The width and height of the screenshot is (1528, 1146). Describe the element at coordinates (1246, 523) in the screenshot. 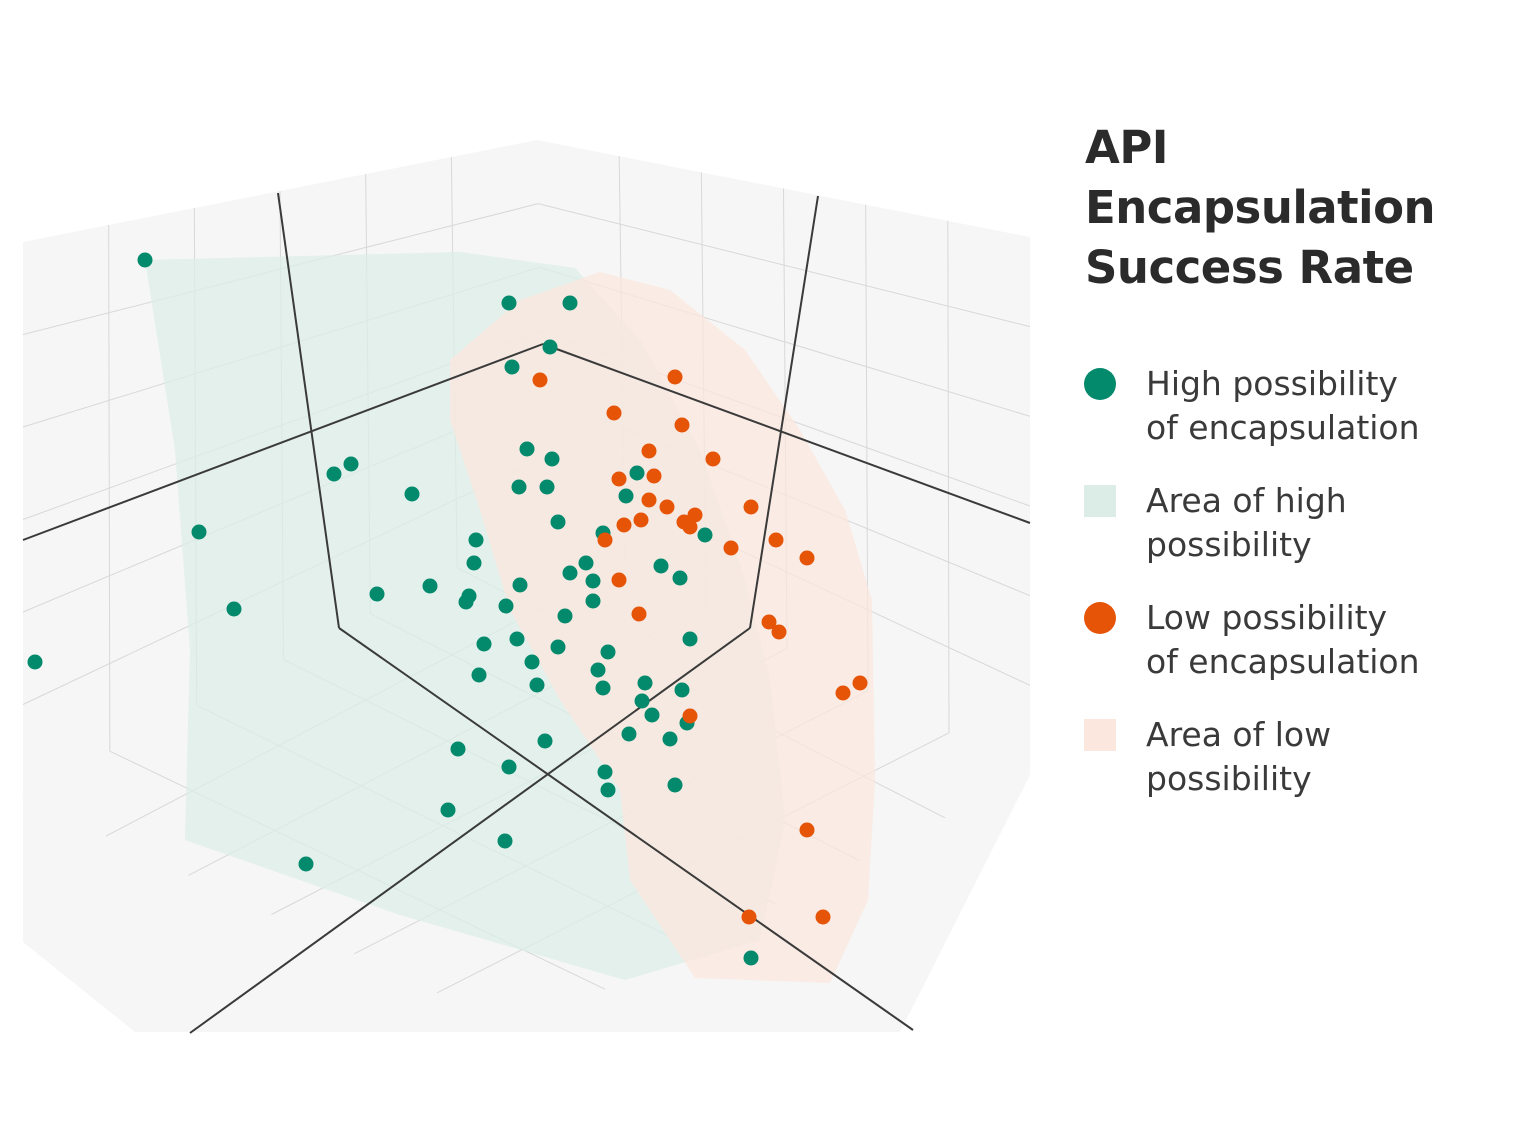

I see `legend-label-high-area: Area of high possibility` at that location.